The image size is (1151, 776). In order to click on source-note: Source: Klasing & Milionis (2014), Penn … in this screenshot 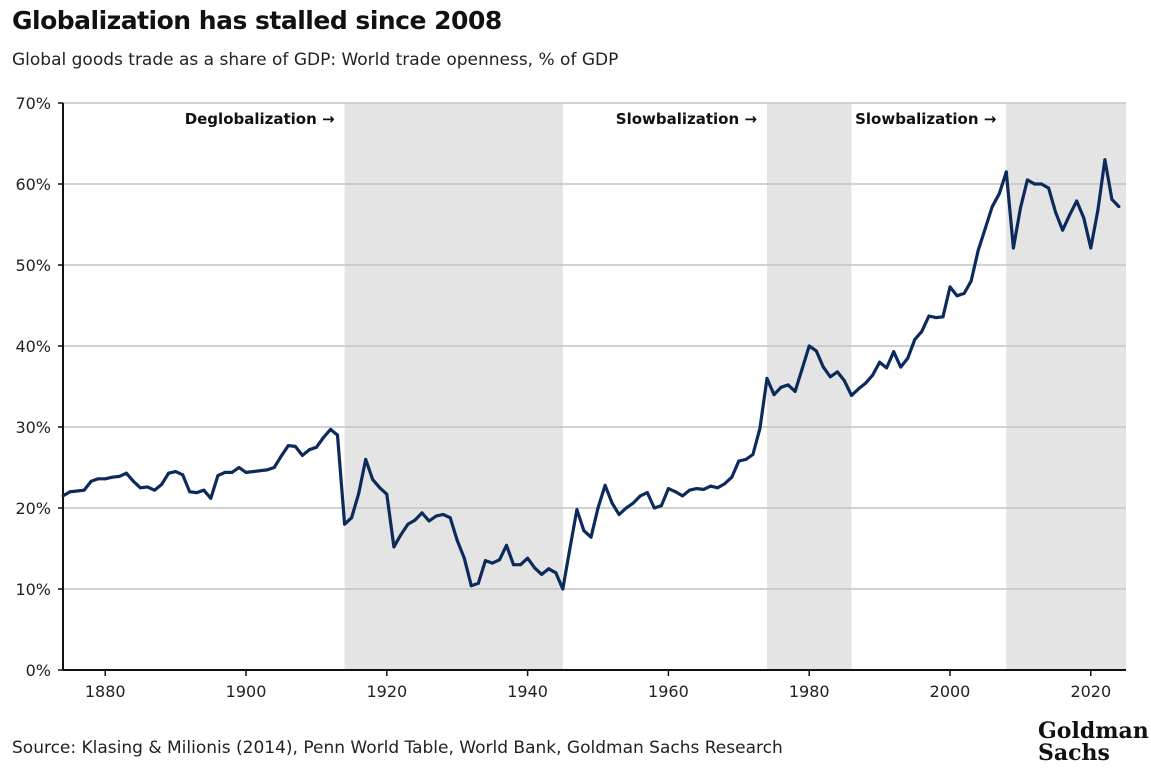, I will do `click(397, 748)`.